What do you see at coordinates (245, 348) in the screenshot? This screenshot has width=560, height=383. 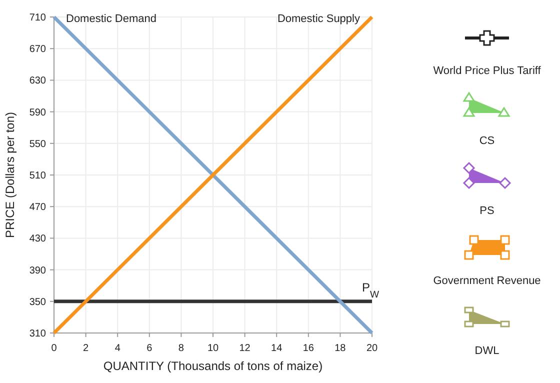 I see `x-tick-label: 12` at bounding box center [245, 348].